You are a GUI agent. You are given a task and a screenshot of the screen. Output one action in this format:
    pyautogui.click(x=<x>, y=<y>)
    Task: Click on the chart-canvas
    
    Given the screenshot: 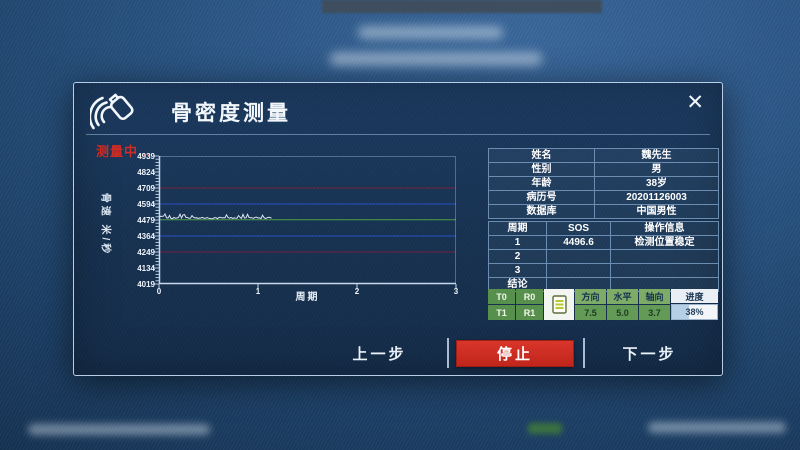 What is the action you would take?
    pyautogui.click(x=305, y=221)
    